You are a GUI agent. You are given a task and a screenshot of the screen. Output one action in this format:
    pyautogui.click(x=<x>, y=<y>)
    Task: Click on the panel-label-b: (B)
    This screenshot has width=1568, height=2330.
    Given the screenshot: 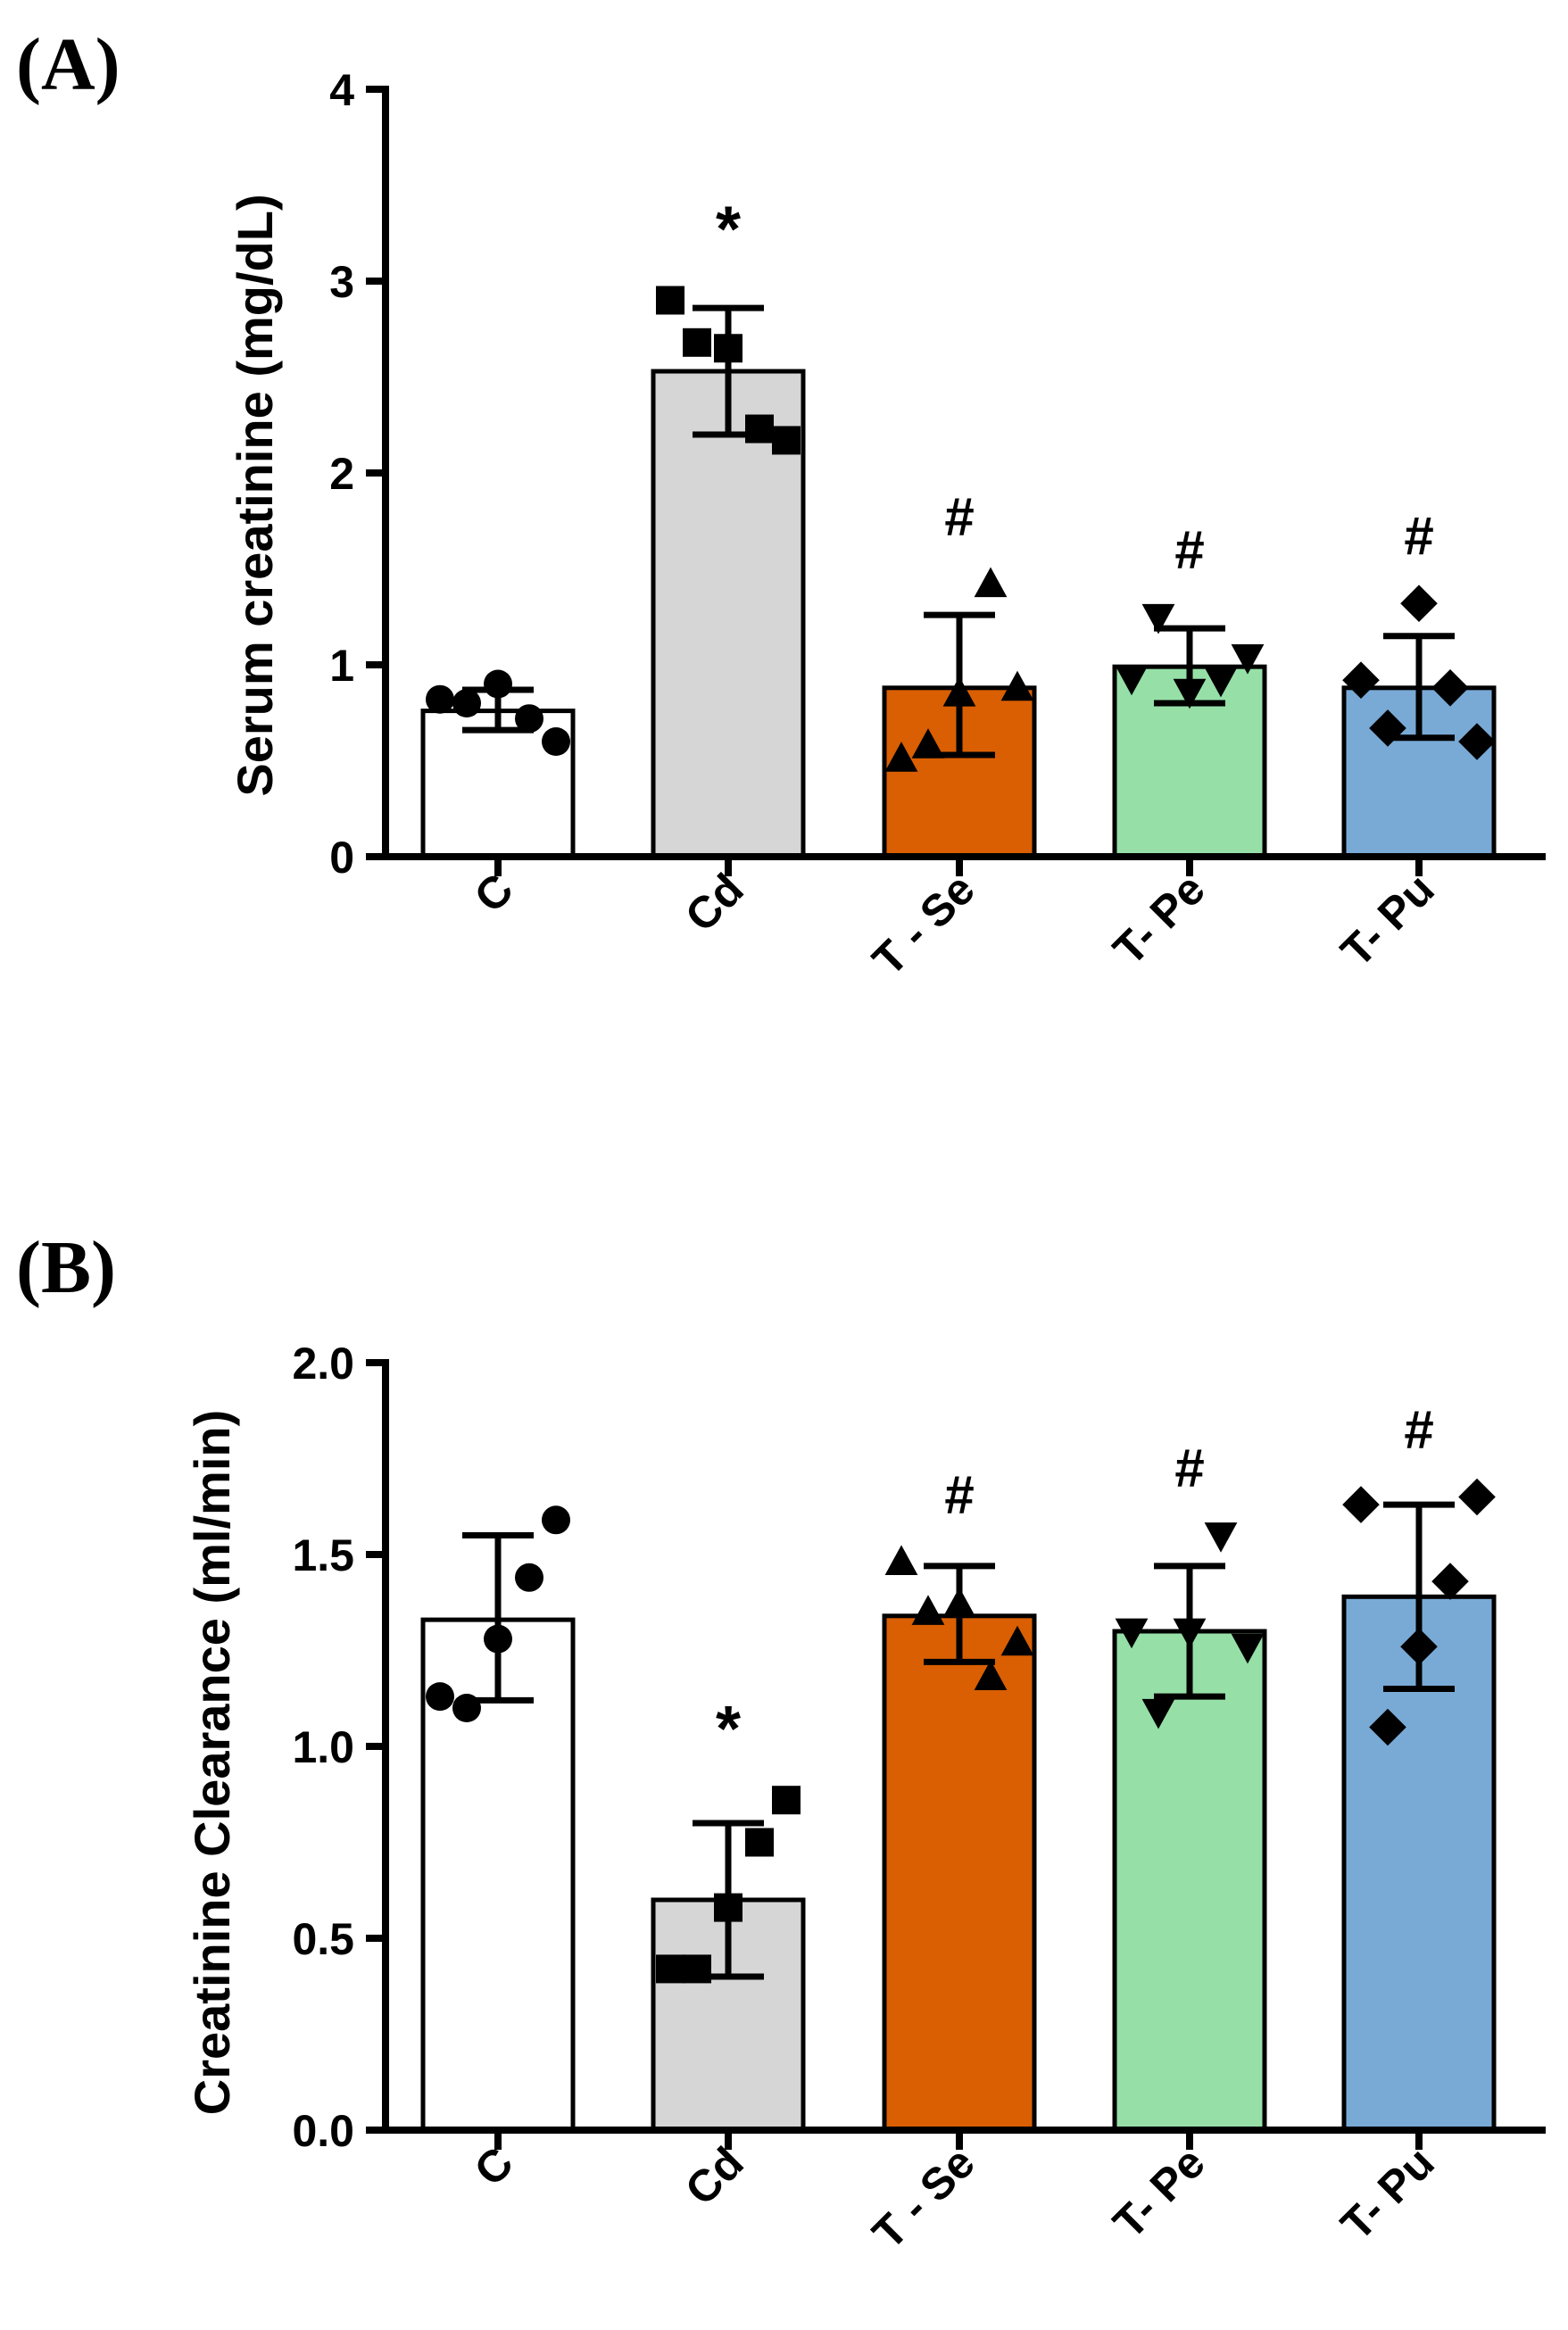 What is the action you would take?
    pyautogui.click(x=66, y=1267)
    